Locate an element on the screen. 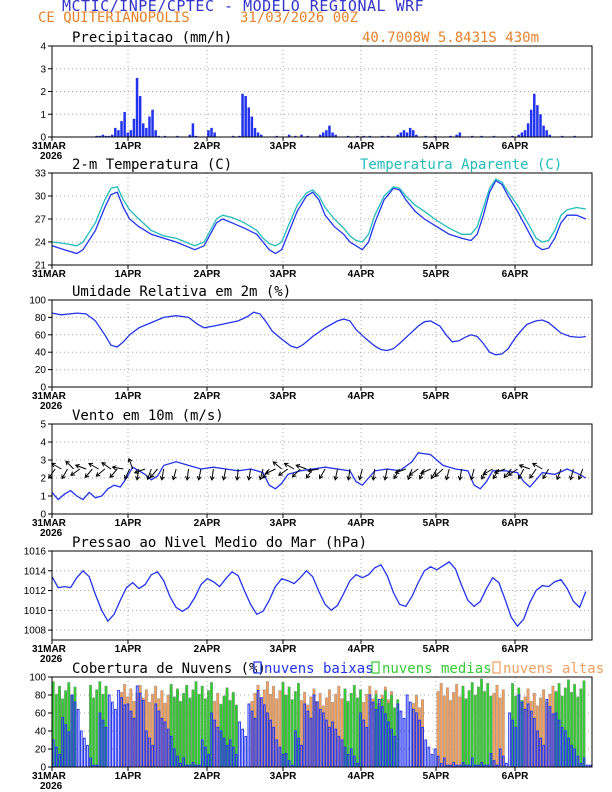 This screenshot has height=792, width=612. run-datetime: 31/03/2026 00Z is located at coordinates (299, 18).